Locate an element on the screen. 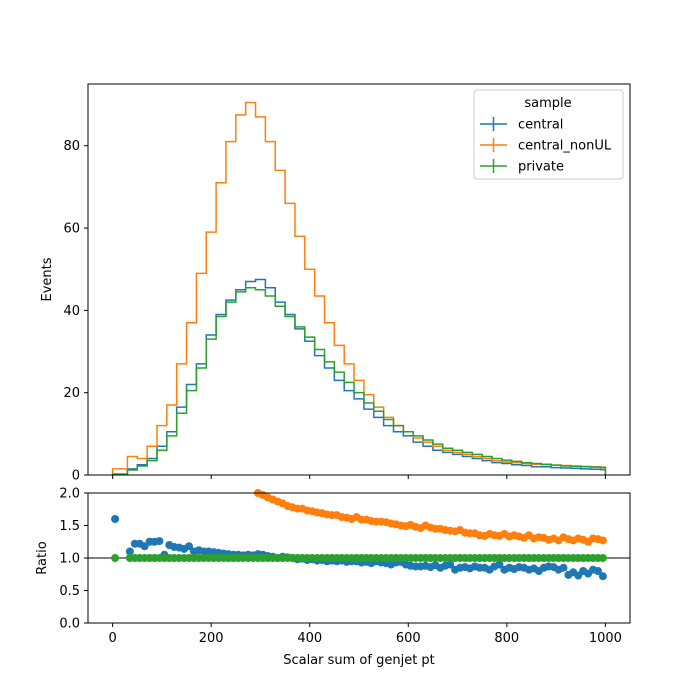 This screenshot has width=700, height=700. ratio-x-tick-label: 0 is located at coordinates (112, 638).